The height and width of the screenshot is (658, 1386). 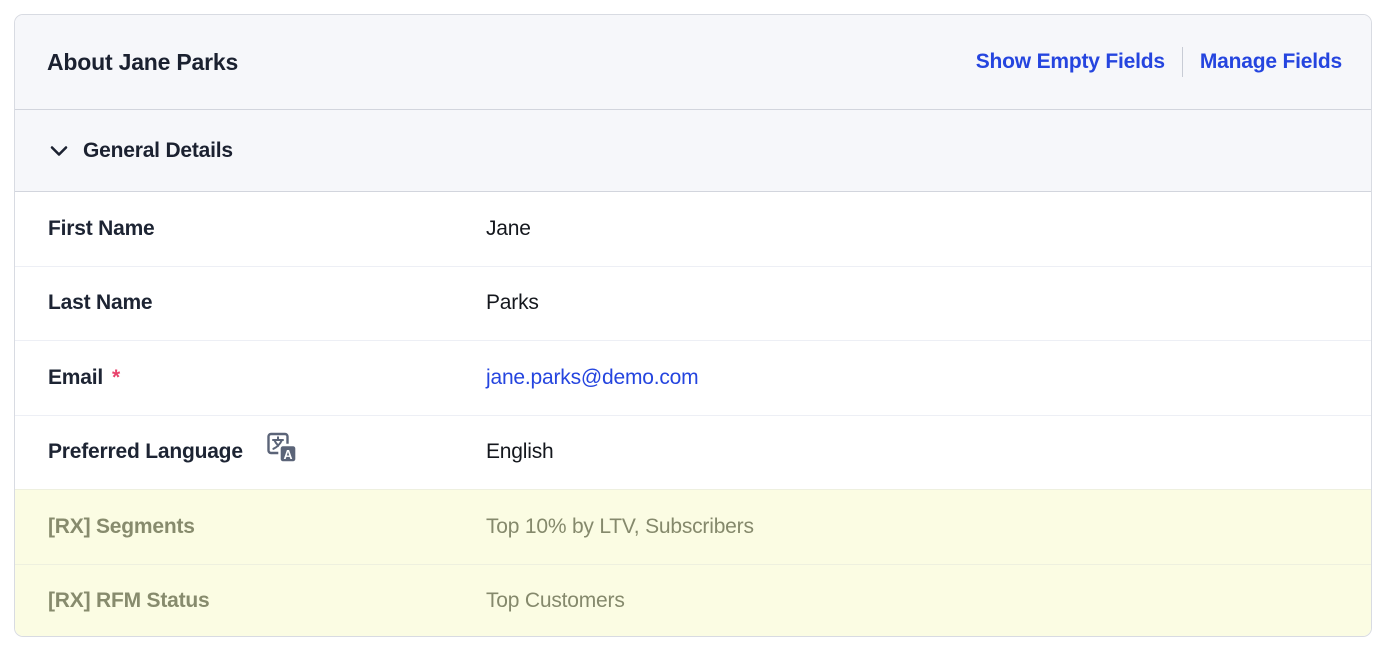 I want to click on field-row-last-name: Last Name Parks, so click(x=693, y=302).